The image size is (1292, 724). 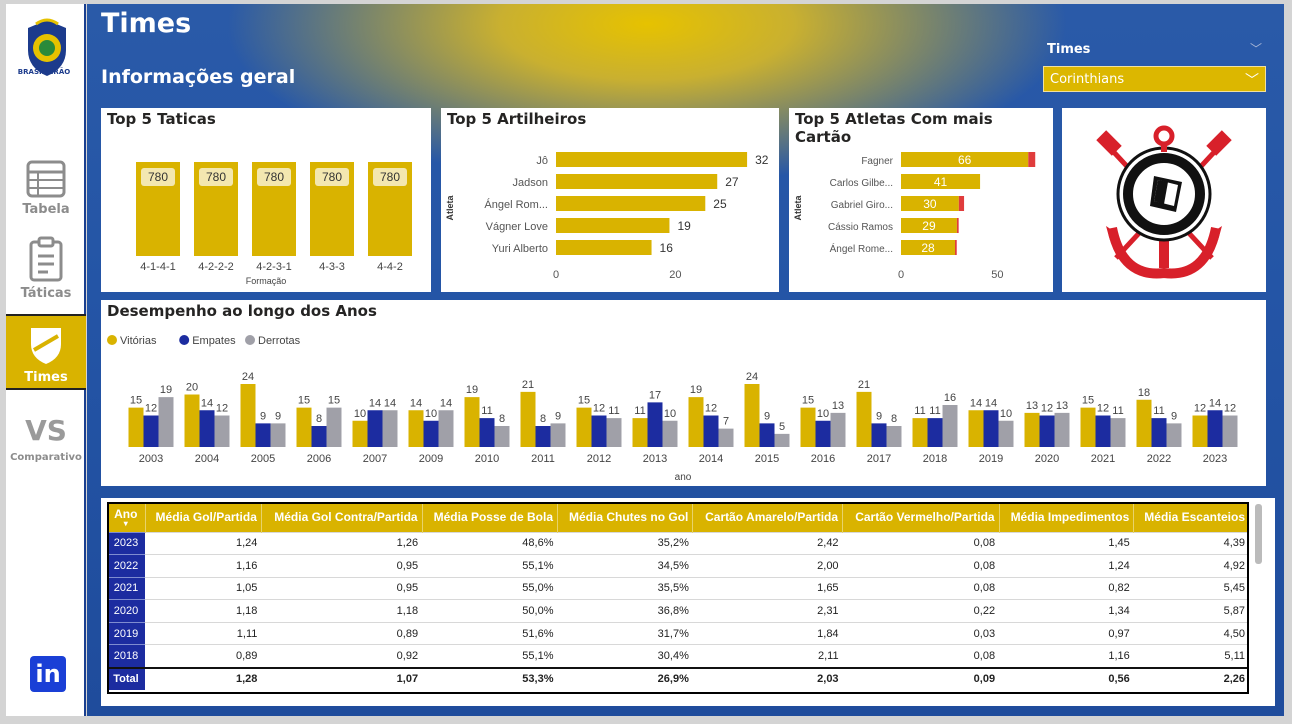 I want to click on performance-value-label: 17, so click(x=655, y=395).